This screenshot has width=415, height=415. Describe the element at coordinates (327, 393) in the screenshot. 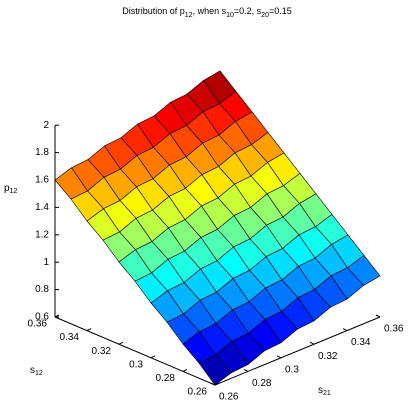

I see `x-axis-label-subscript: 21` at that location.